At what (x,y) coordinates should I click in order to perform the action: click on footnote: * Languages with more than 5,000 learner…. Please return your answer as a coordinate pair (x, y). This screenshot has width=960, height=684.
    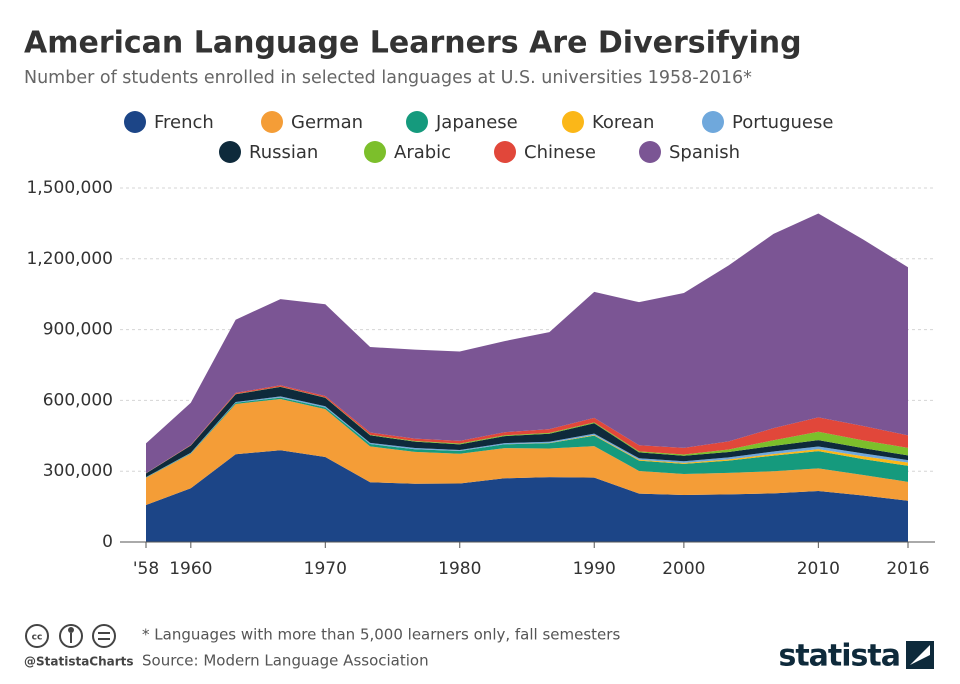
    Looking at the image, I should click on (381, 635).